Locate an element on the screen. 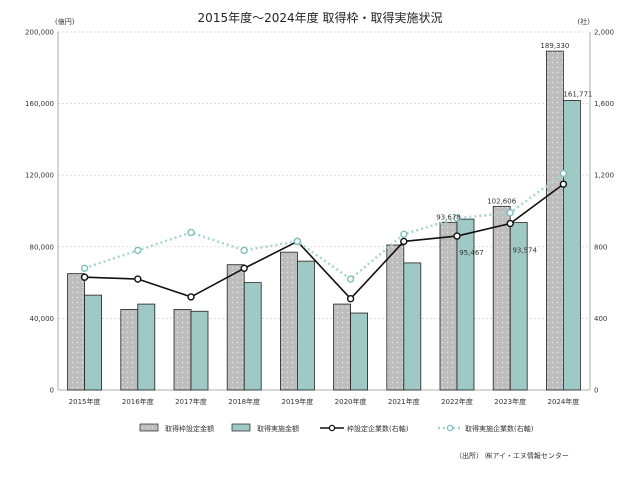 This screenshot has height=486, width=640. y-tick-right-label: 800 is located at coordinates (600, 247).